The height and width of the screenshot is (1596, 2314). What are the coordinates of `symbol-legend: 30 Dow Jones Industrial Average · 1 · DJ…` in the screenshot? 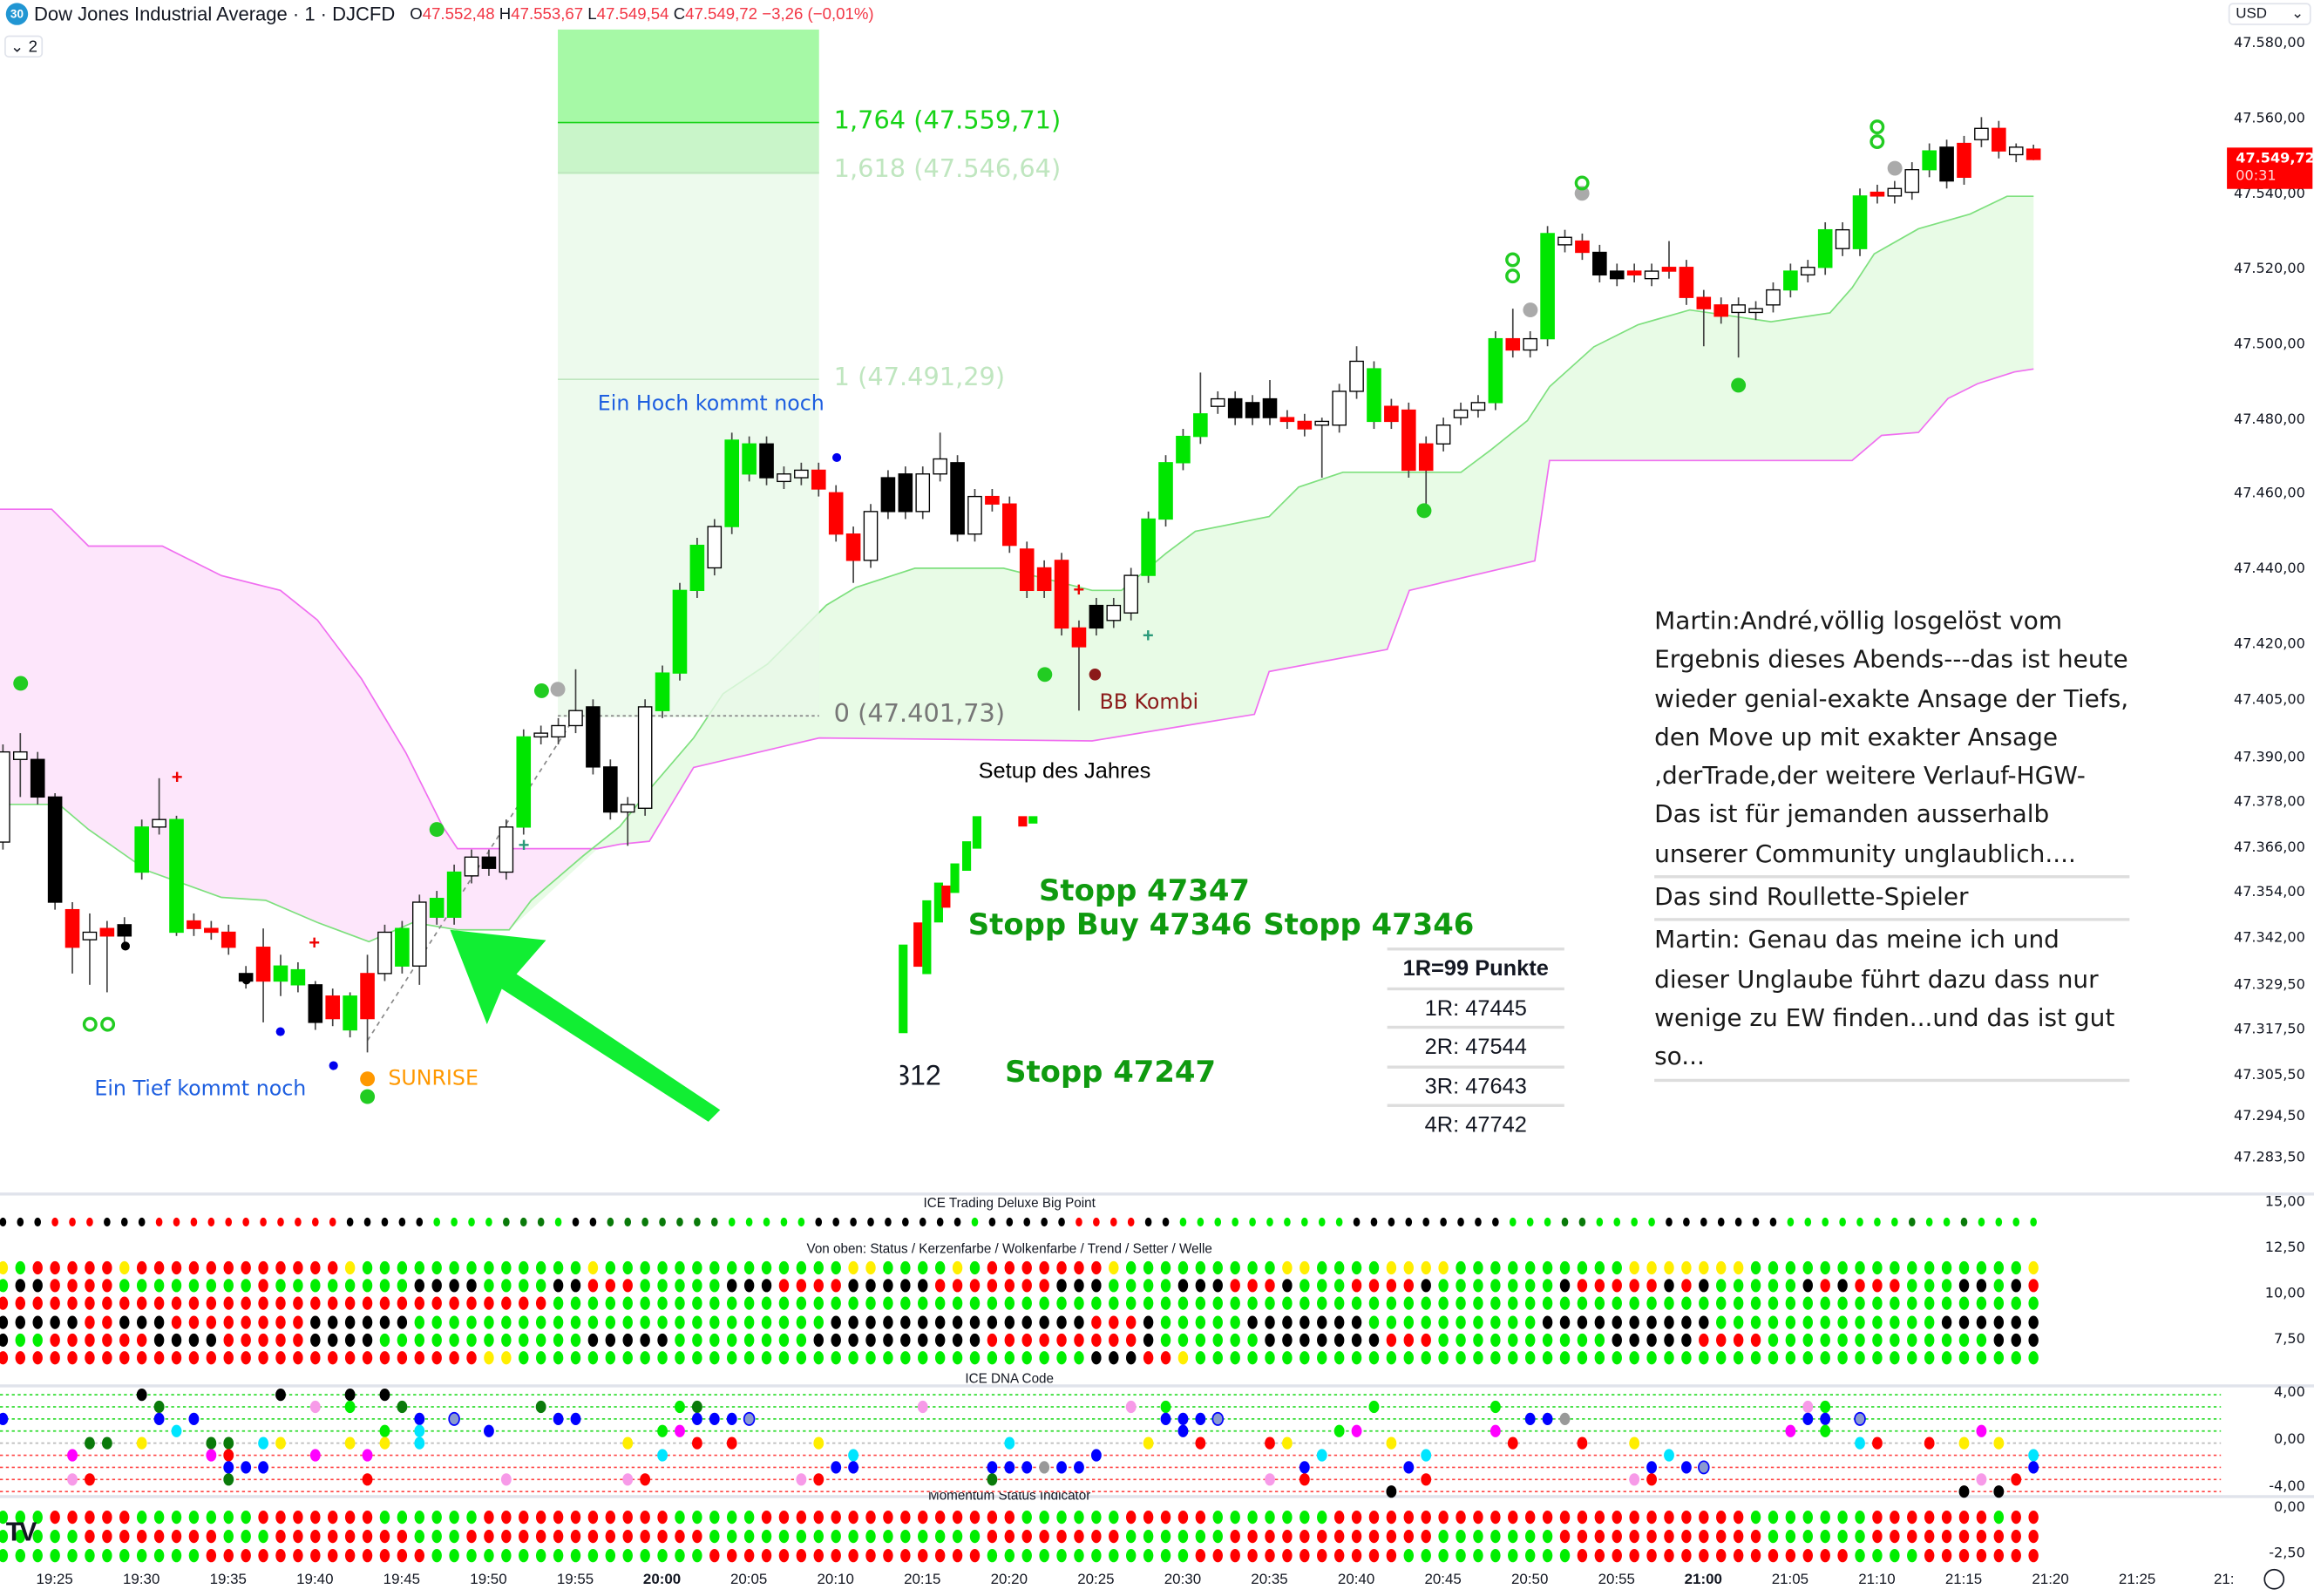 It's located at (440, 14).